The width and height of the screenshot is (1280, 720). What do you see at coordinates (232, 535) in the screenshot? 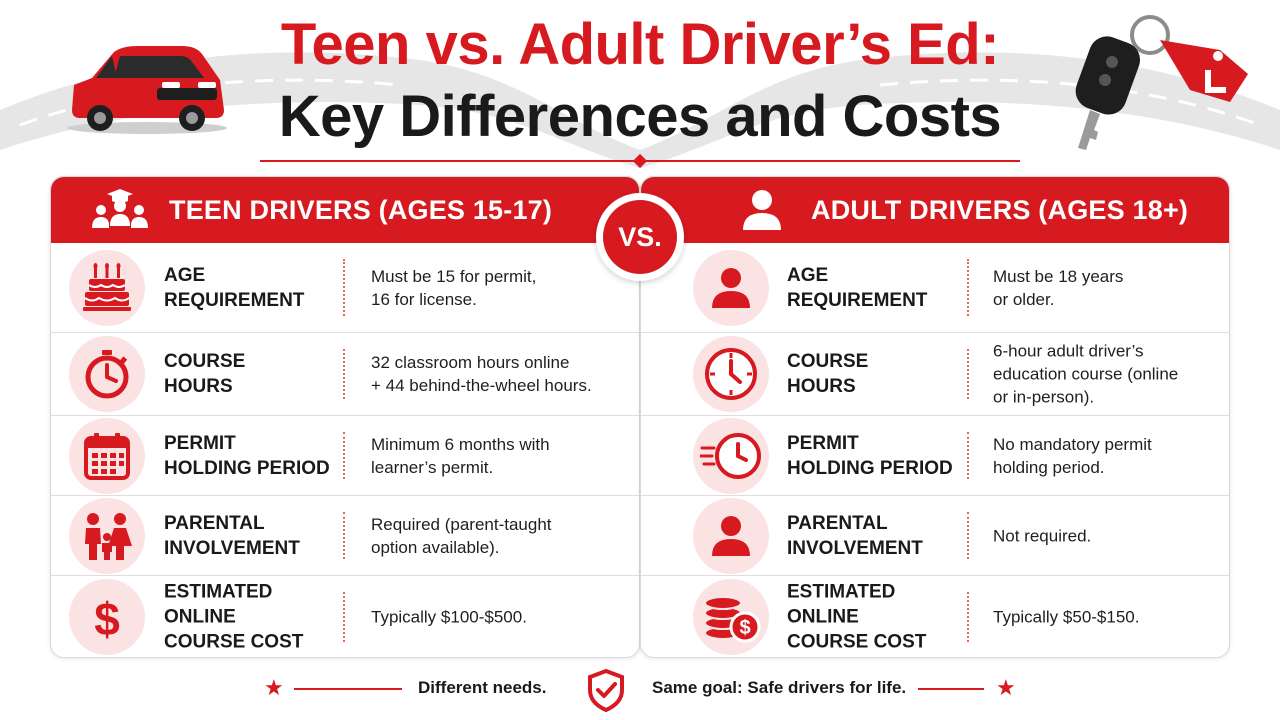
I see `teen-parental-label: PARENTAL INVOLVEMENT` at bounding box center [232, 535].